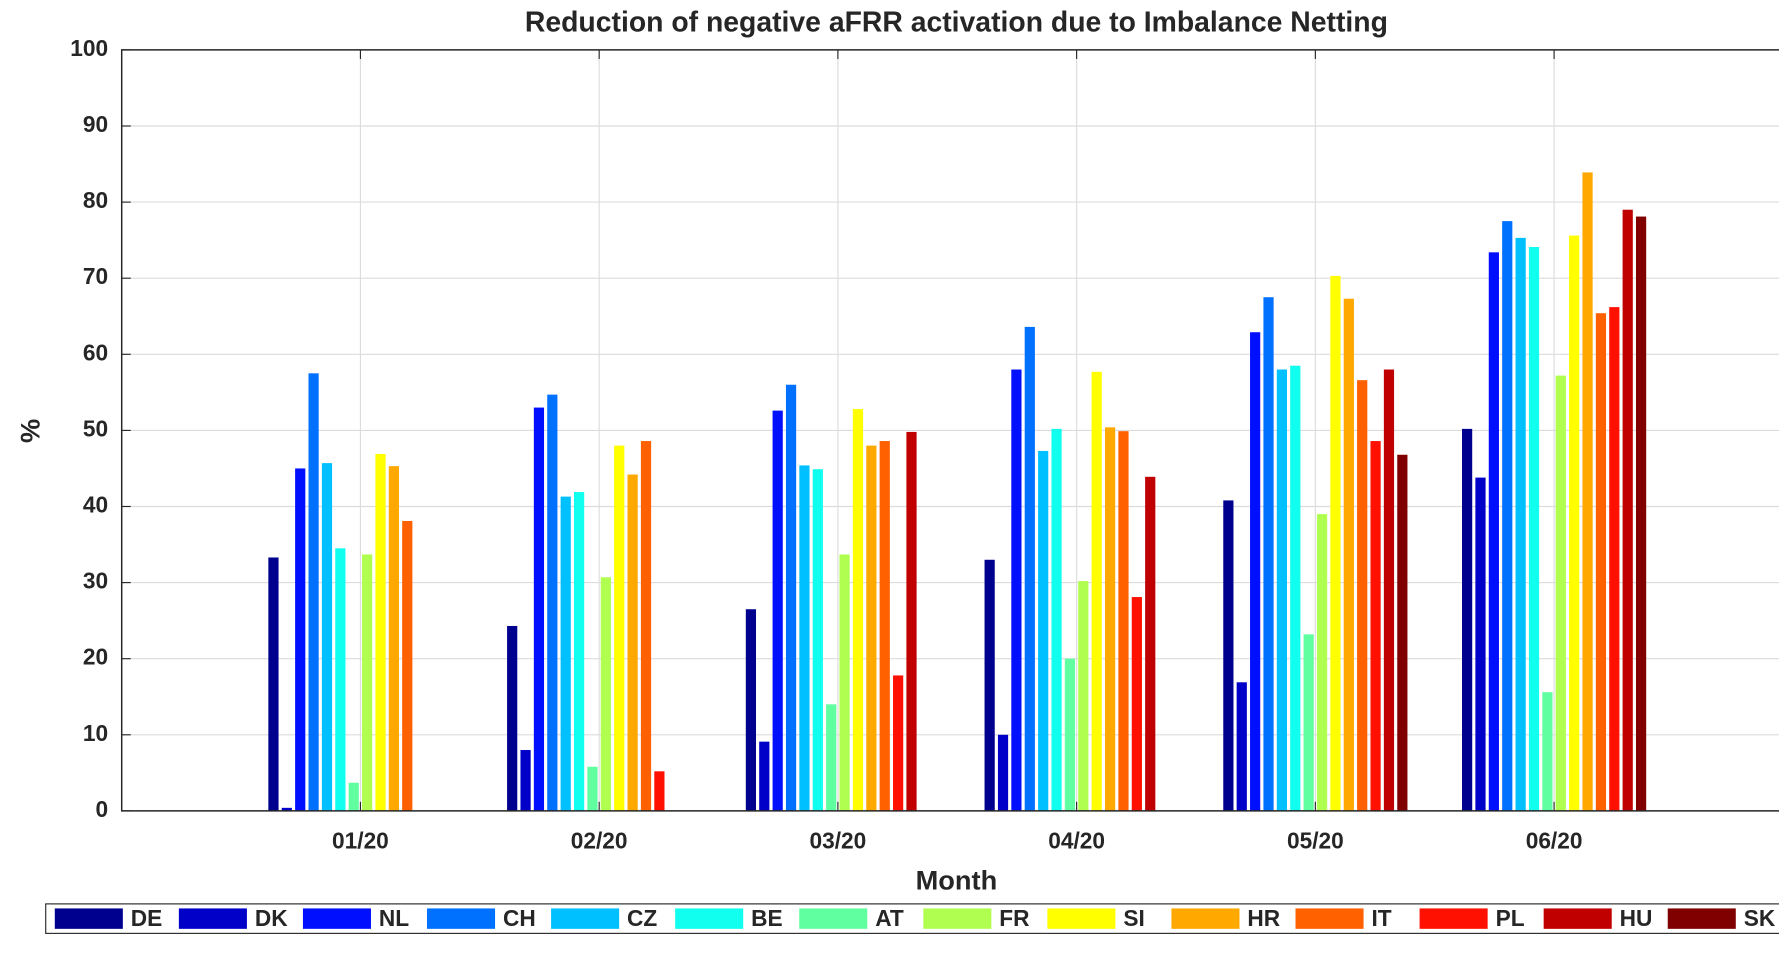 This screenshot has height=964, width=1779. What do you see at coordinates (394, 918) in the screenshot?
I see `legend-label: NL` at bounding box center [394, 918].